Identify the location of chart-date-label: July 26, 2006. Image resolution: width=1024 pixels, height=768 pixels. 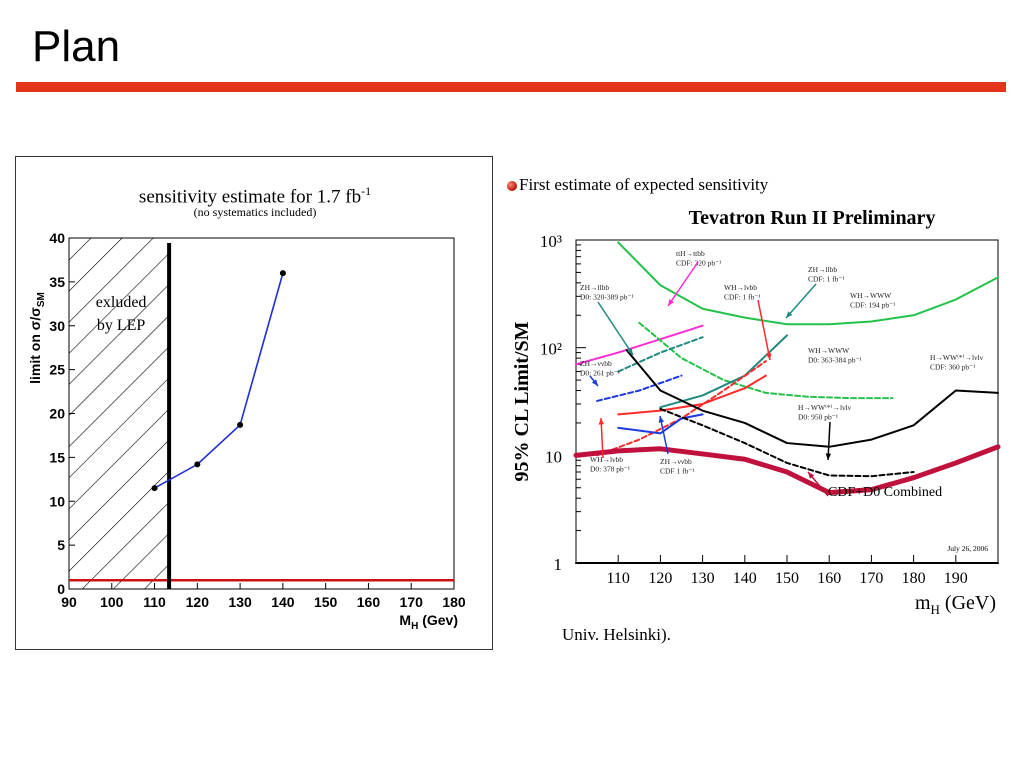
(967, 548).